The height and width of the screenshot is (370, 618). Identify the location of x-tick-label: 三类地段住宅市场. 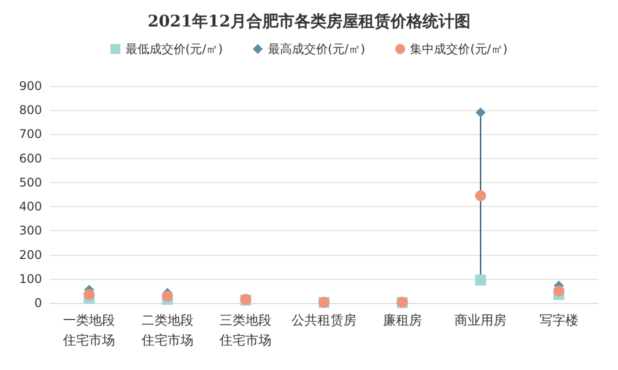
(245, 331).